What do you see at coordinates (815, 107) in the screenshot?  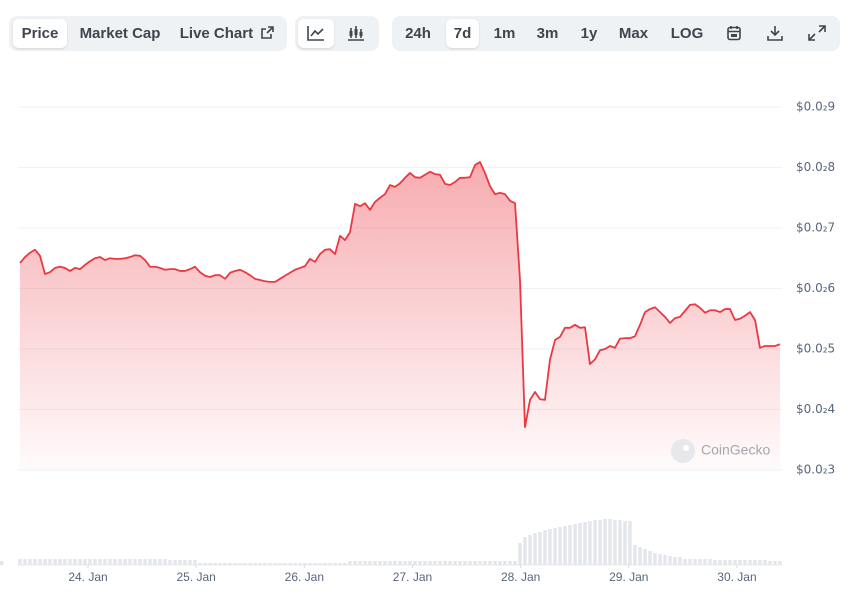 I see `y-tick-label: $0.0₂9` at bounding box center [815, 107].